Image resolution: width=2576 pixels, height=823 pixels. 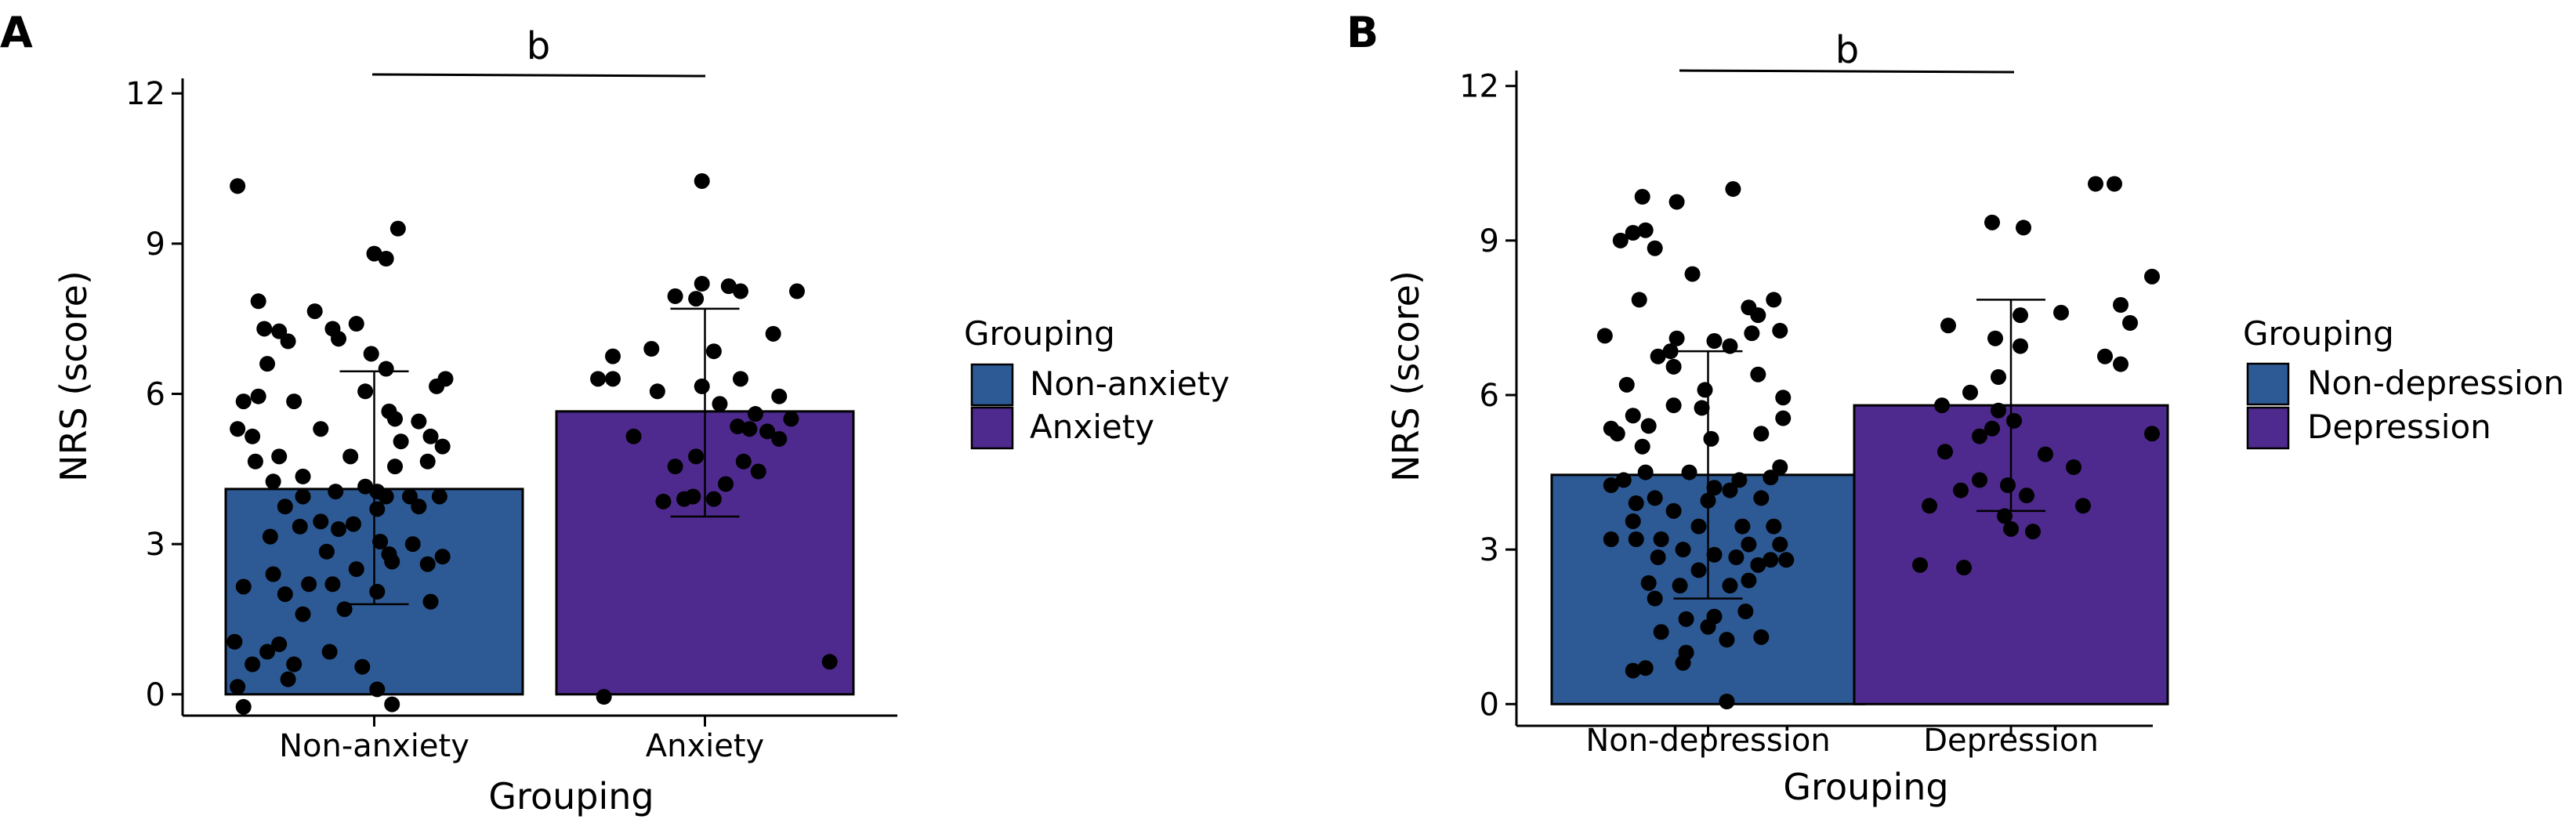 What do you see at coordinates (1130, 384) in the screenshot?
I see `legend-label: Non-anxiety` at bounding box center [1130, 384].